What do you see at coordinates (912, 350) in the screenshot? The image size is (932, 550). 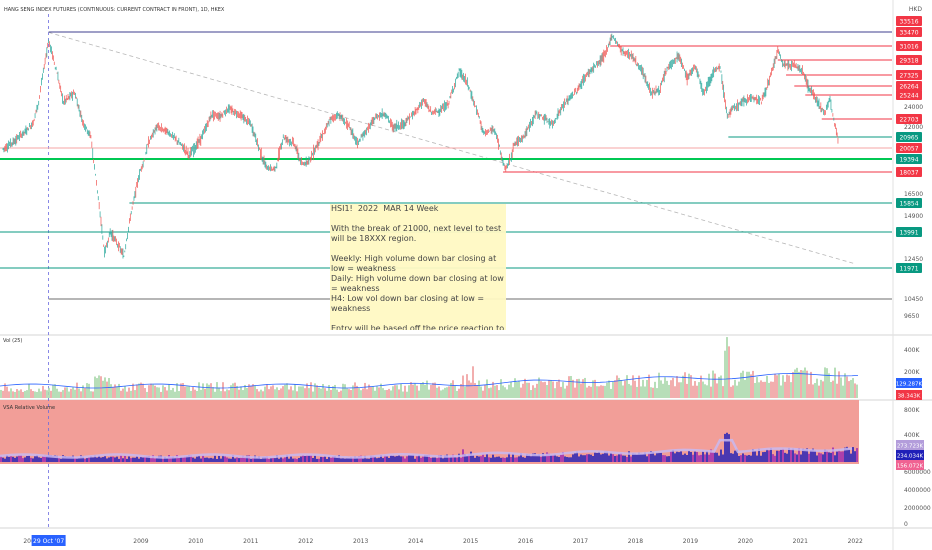 I see `volume-tick-label: 400K` at bounding box center [912, 350].